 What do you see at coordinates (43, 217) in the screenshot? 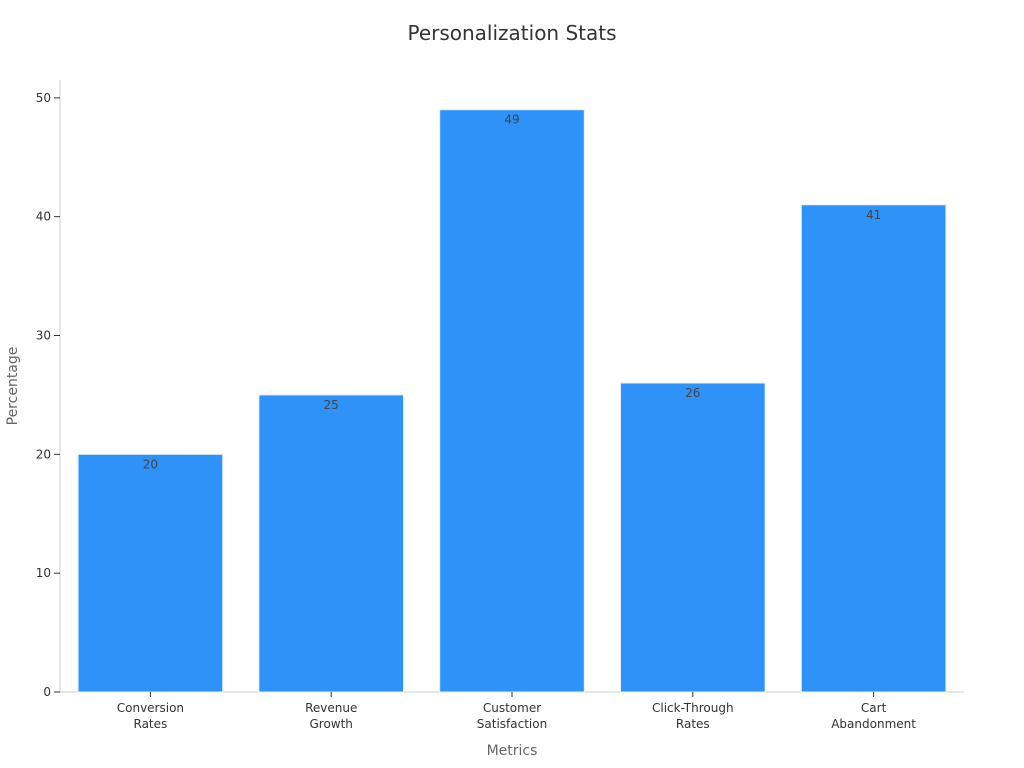
I see `y-tick-label: 40` at bounding box center [43, 217].